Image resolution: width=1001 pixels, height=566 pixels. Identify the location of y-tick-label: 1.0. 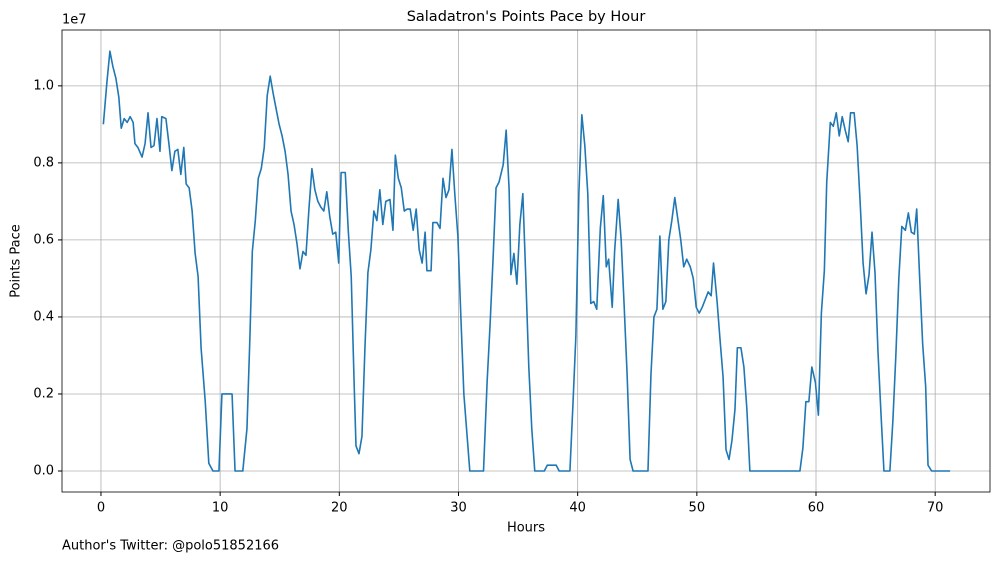
(43, 85).